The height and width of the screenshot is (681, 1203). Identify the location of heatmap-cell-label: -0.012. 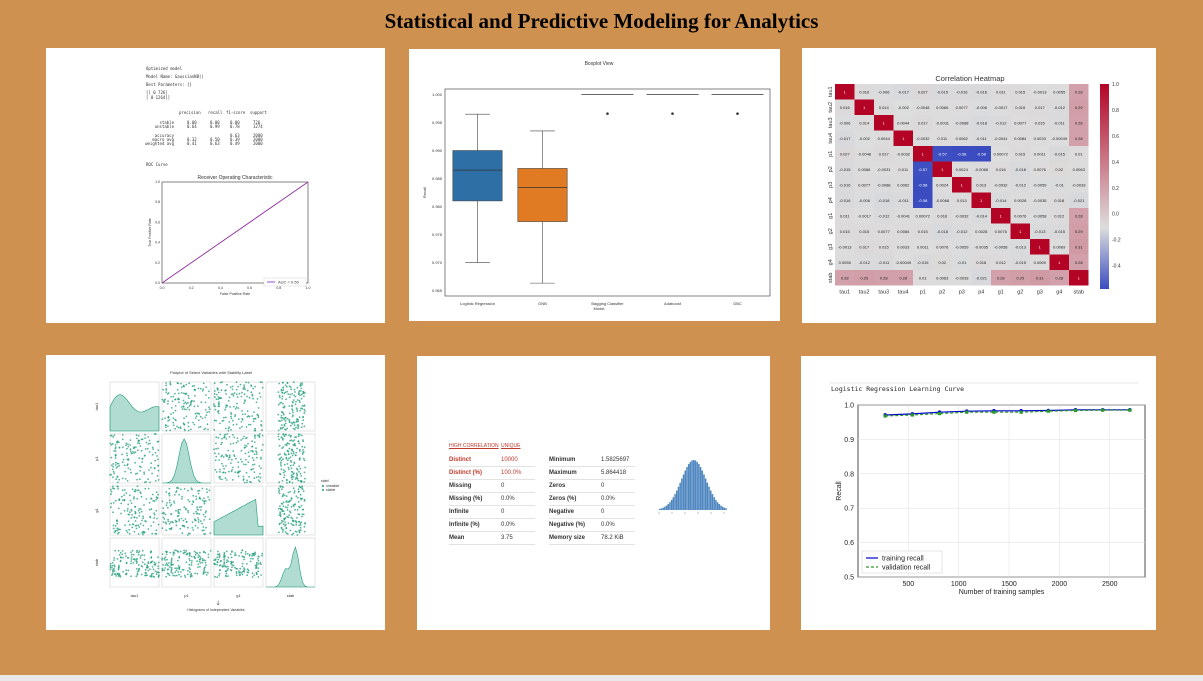
(1021, 184).